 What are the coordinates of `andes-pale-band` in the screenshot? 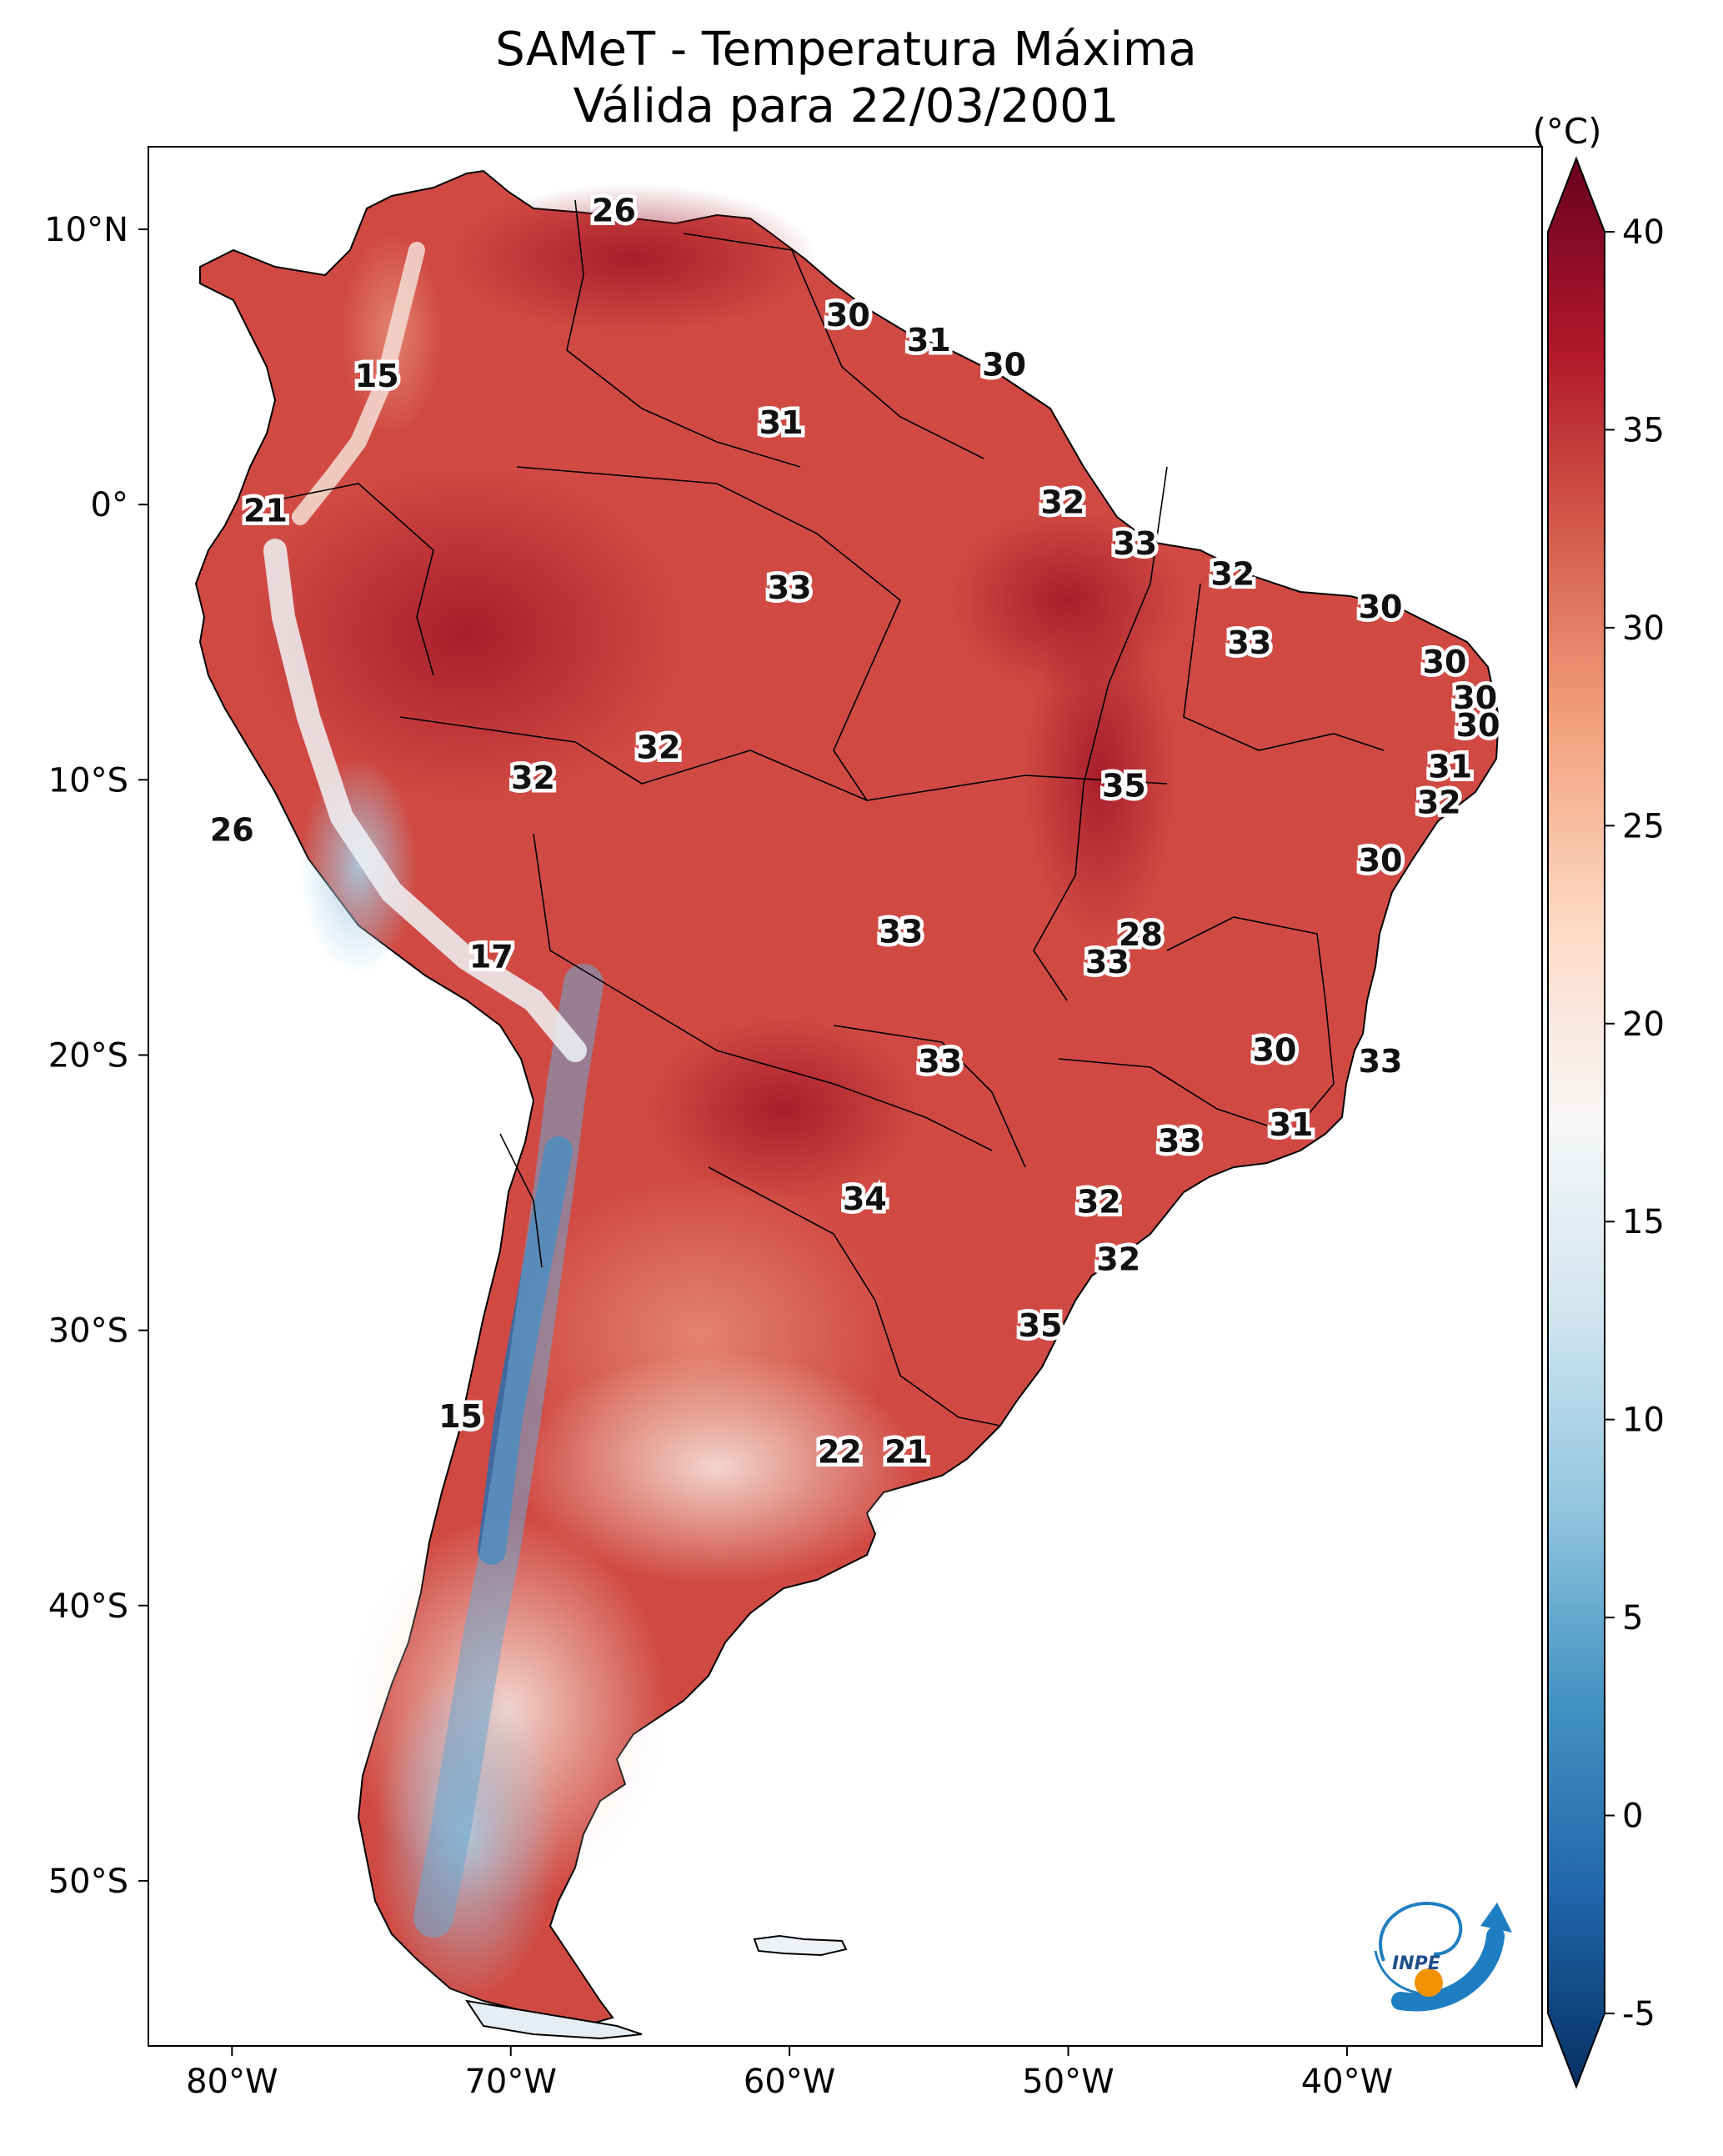 It's located at (425, 800).